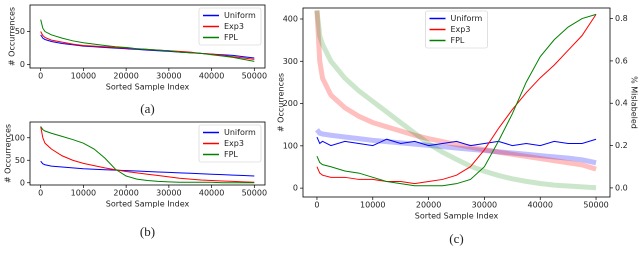  I want to click on caption: (c), so click(456, 238).